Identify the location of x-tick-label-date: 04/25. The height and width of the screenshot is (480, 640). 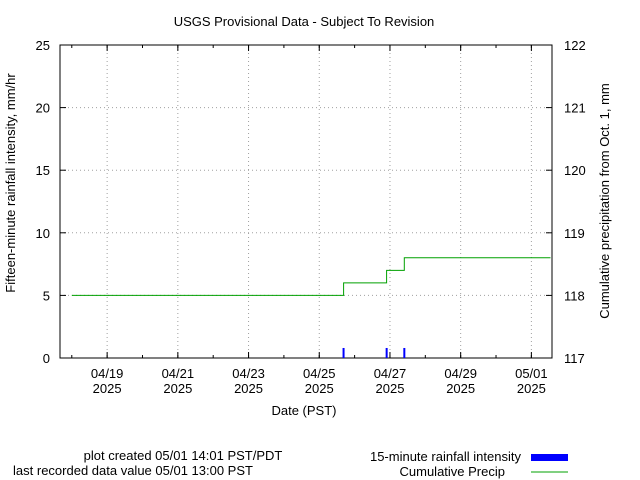
(319, 373).